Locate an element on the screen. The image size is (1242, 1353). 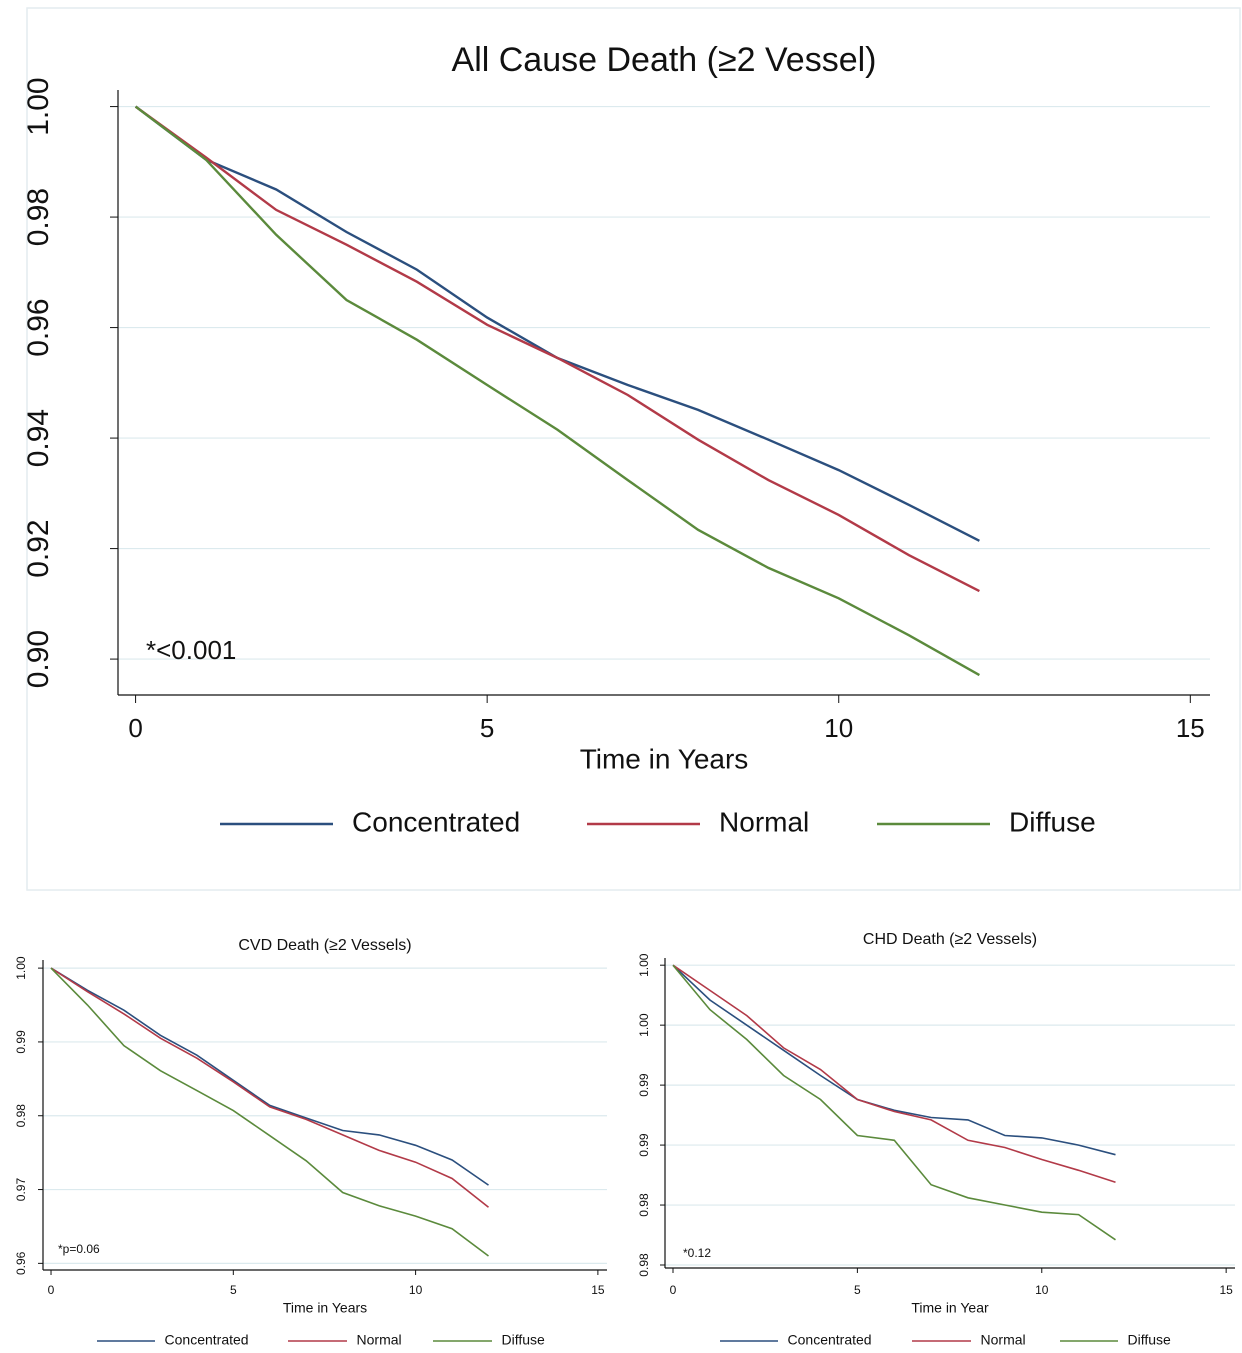
annotation: *0.12 is located at coordinates (697, 1253).